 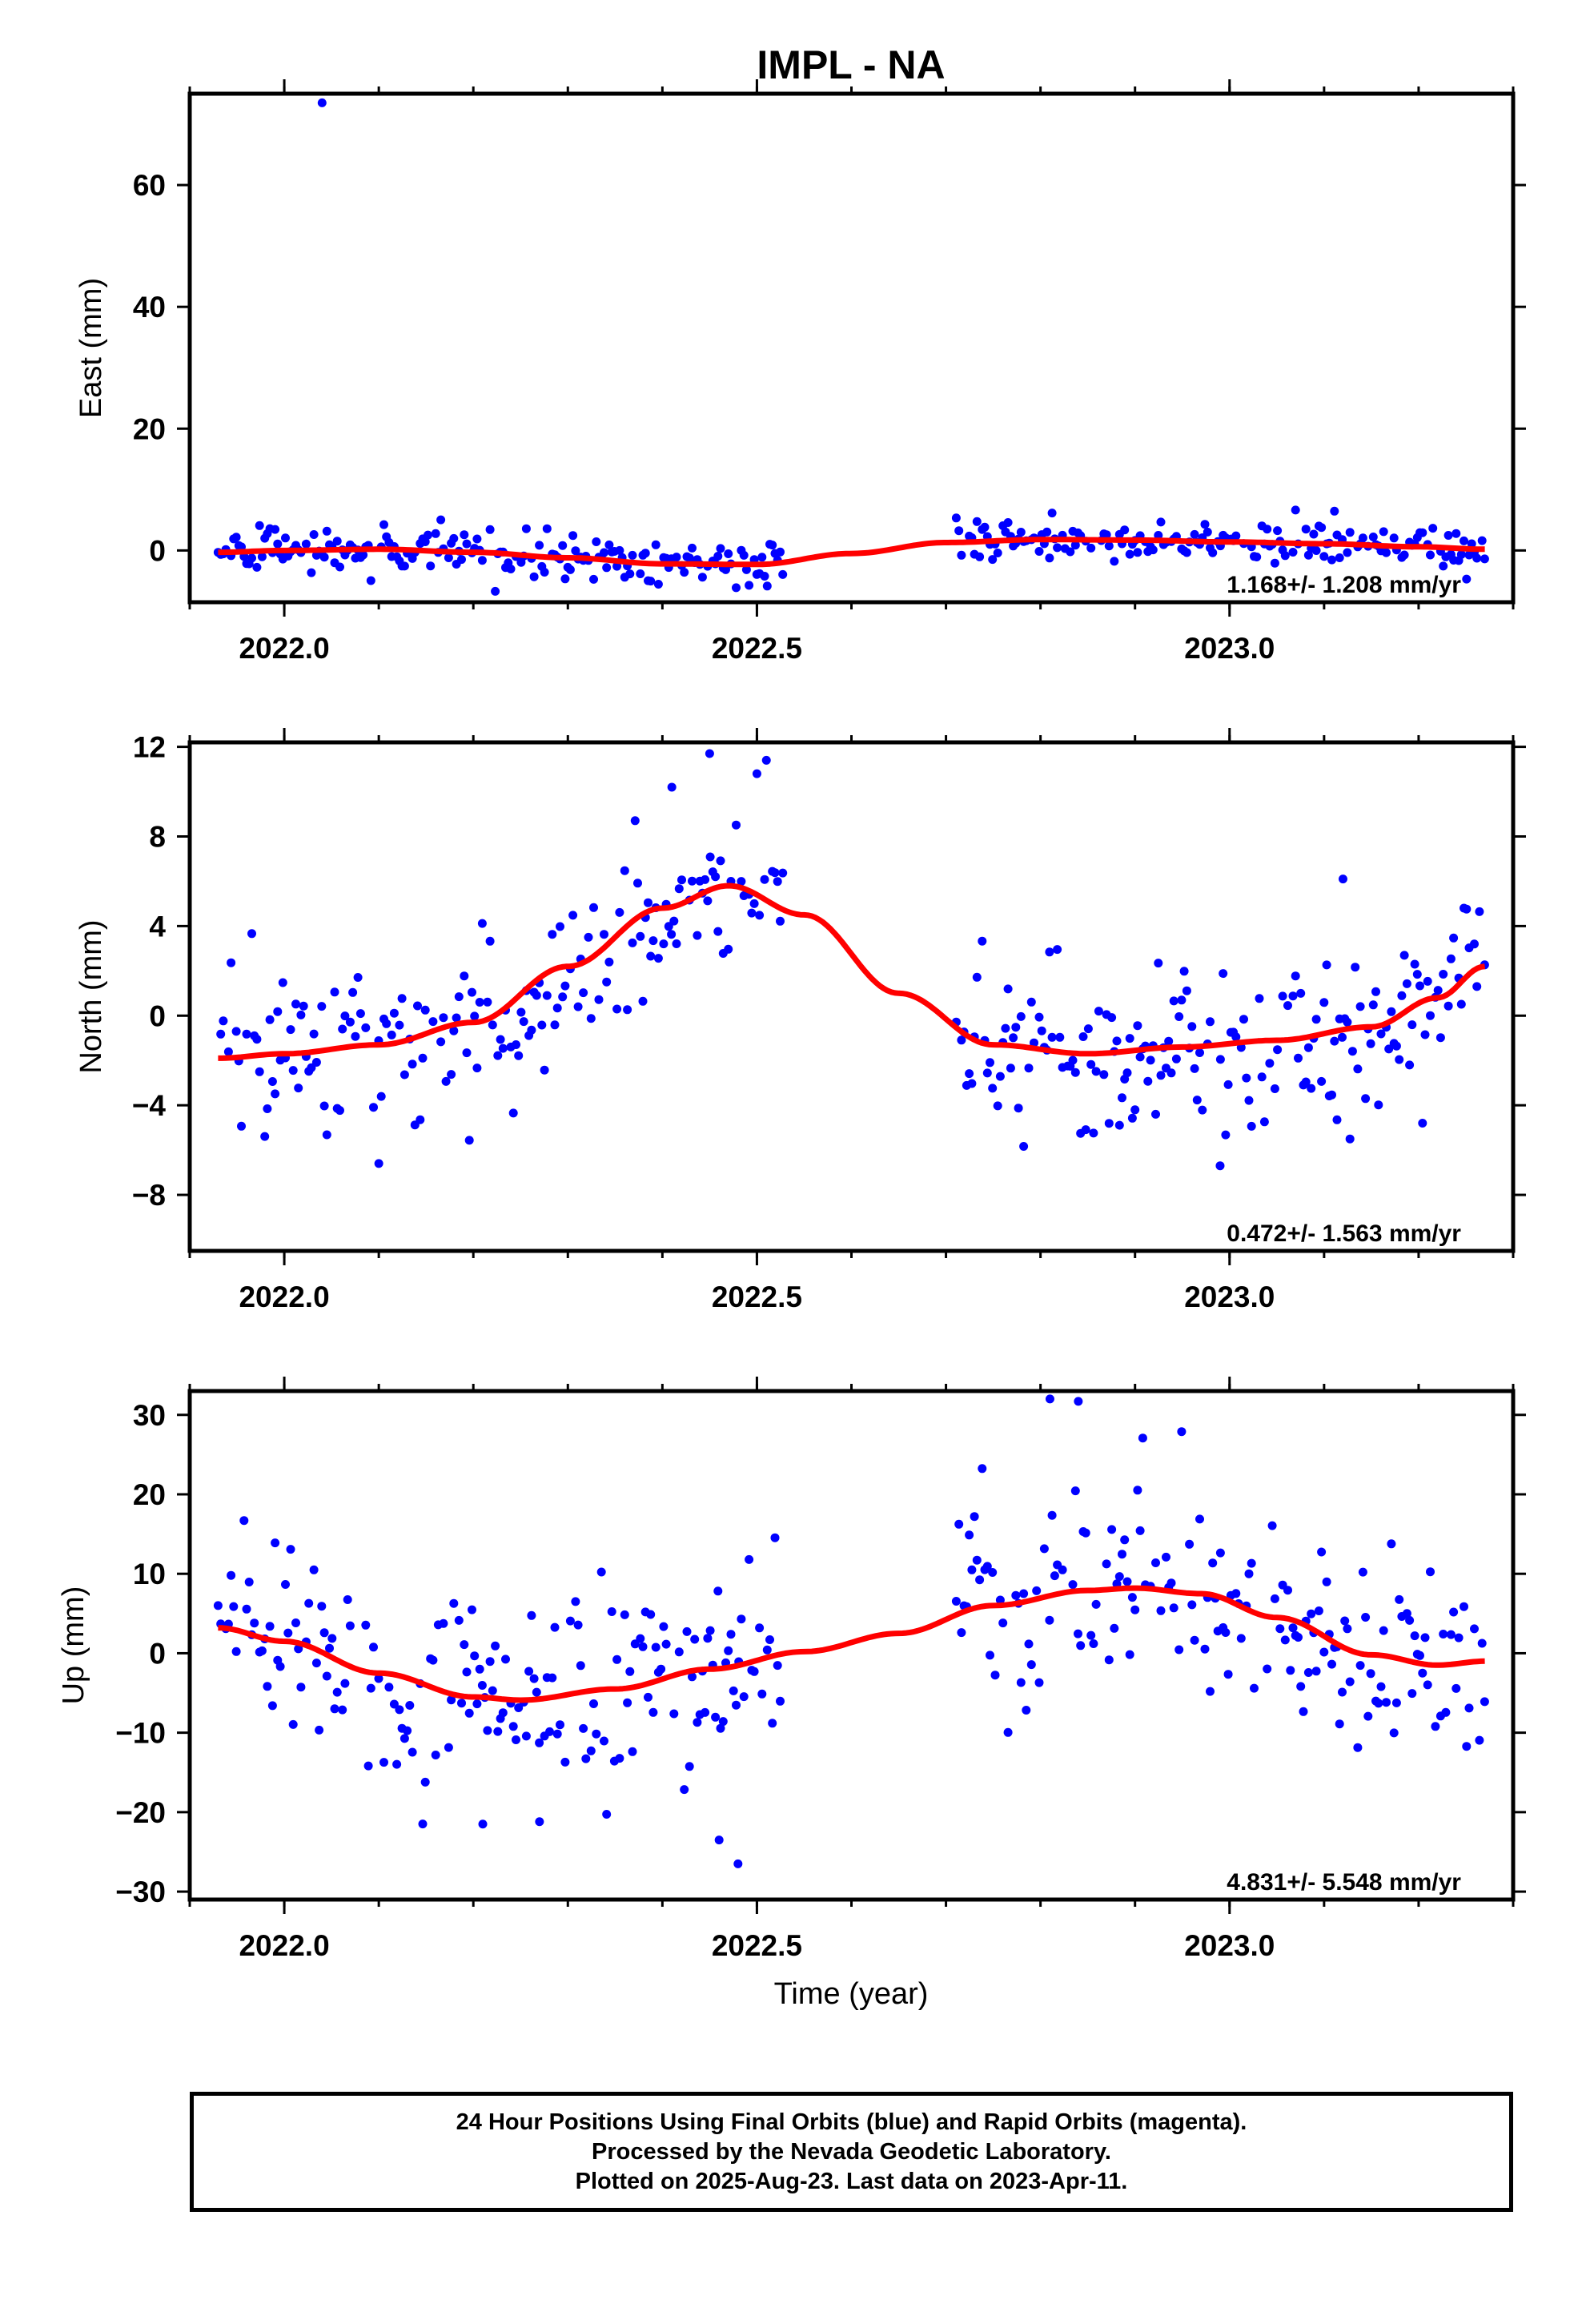 What do you see at coordinates (157, 1653) in the screenshot?
I see `y-tick-label: 0` at bounding box center [157, 1653].